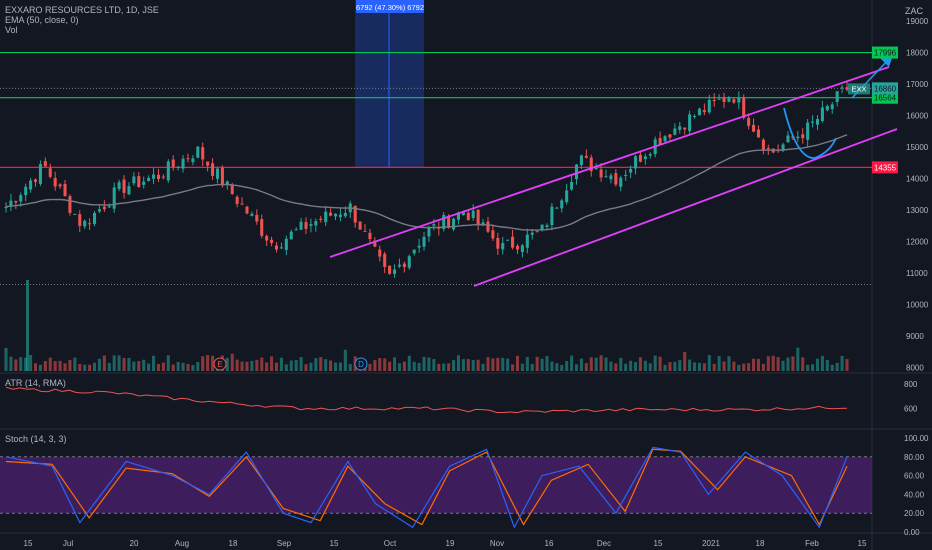 This screenshot has width=932, height=550. I want to click on atr-line, so click(426, 400).